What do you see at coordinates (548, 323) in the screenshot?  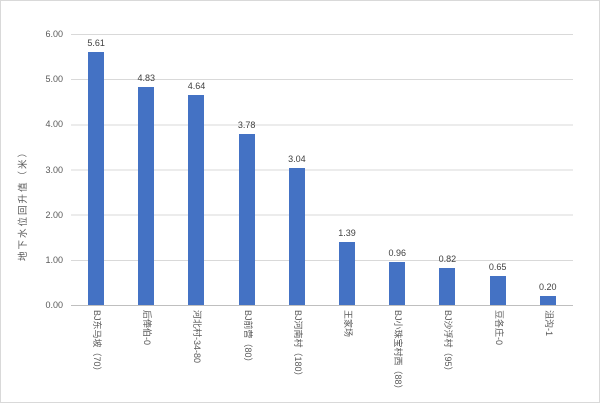 I see `x-axis-category-label: 沮沟-1` at bounding box center [548, 323].